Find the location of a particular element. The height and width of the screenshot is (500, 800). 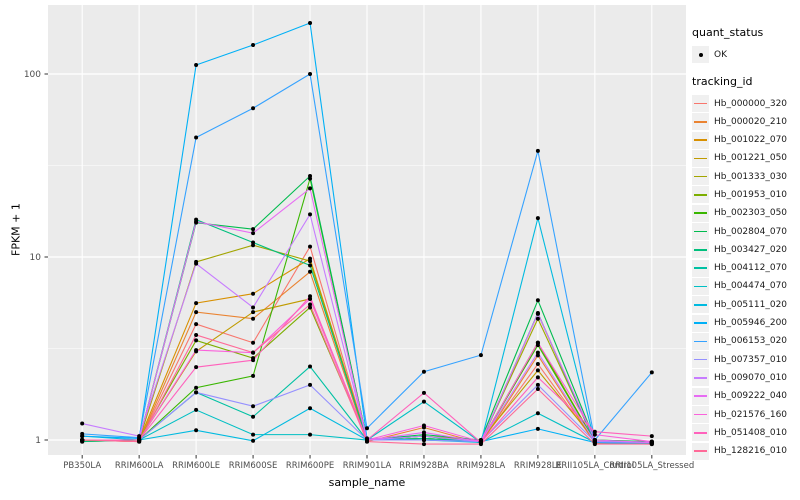

legend-item-Hb_004112_070: Hb_004112_070 is located at coordinates (745, 268).